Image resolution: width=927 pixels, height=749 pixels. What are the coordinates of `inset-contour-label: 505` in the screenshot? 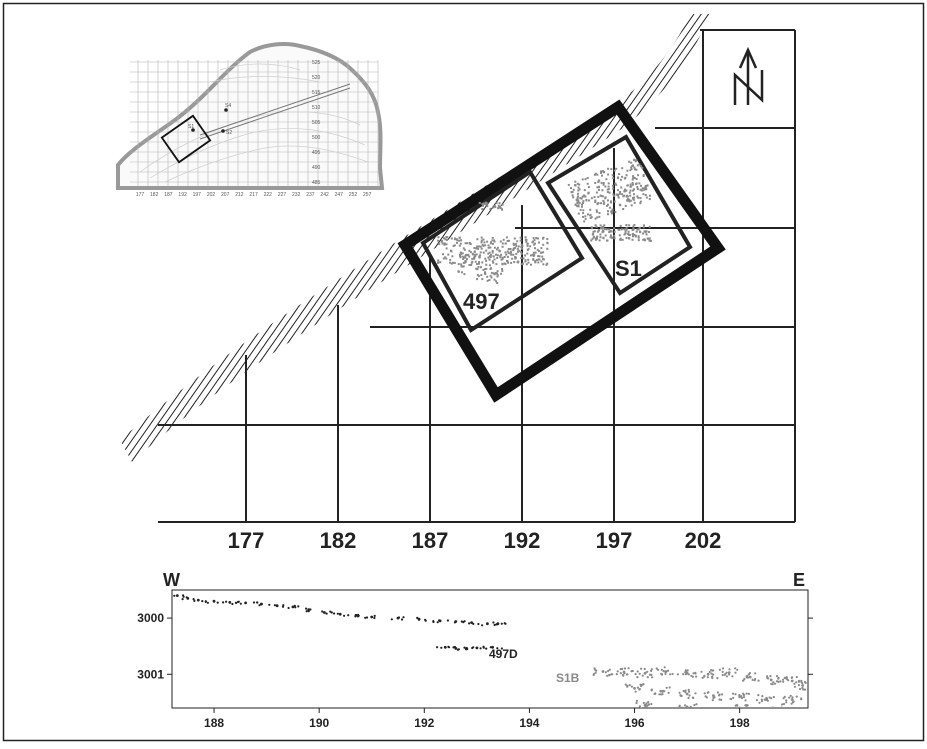 It's located at (316, 123).